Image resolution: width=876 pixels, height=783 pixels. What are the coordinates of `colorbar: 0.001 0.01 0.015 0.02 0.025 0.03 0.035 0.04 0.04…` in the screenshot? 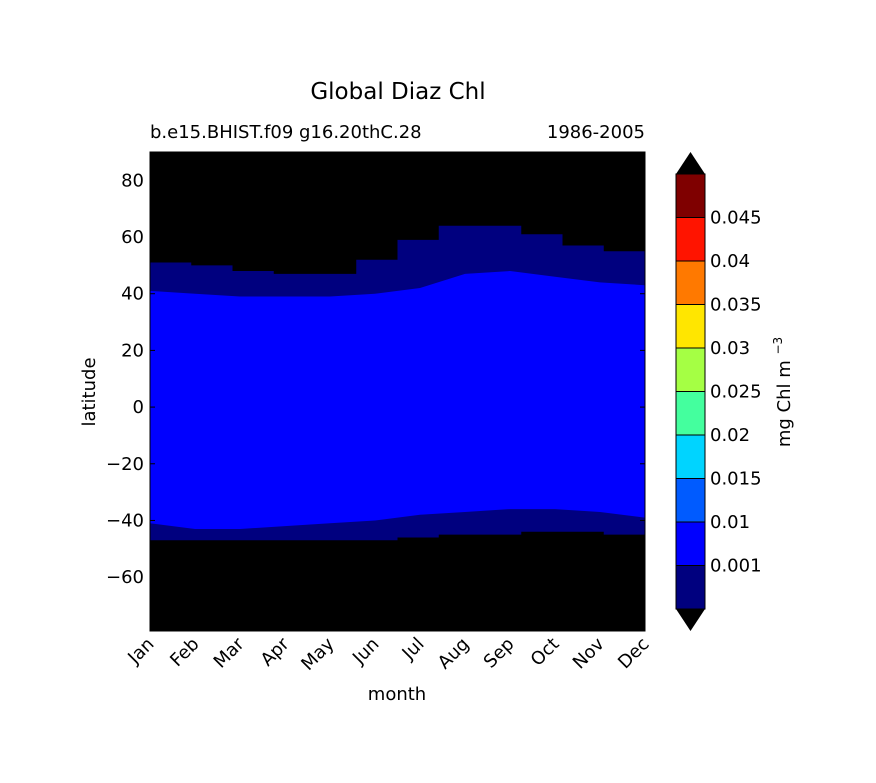 It's located at (735, 391).